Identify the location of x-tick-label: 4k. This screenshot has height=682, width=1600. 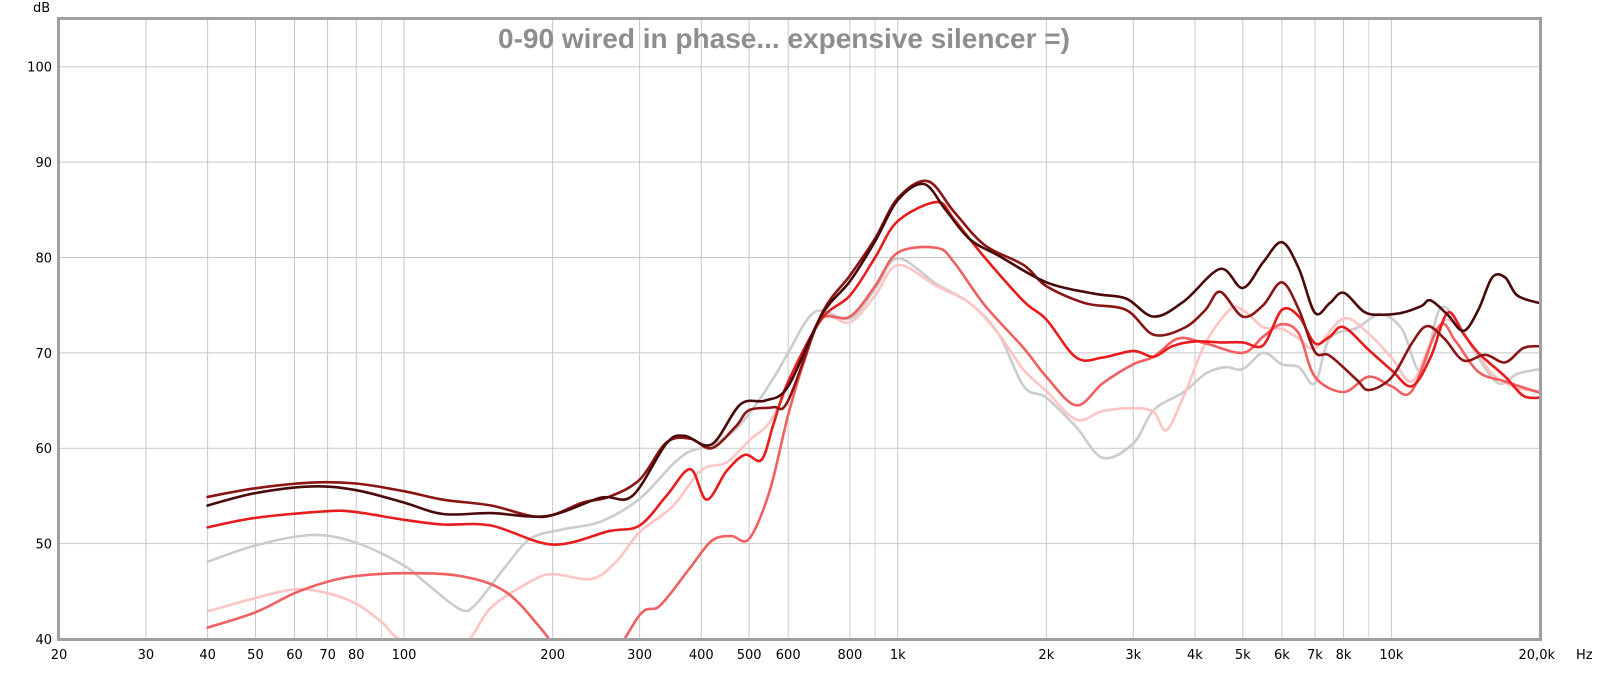
(1195, 655).